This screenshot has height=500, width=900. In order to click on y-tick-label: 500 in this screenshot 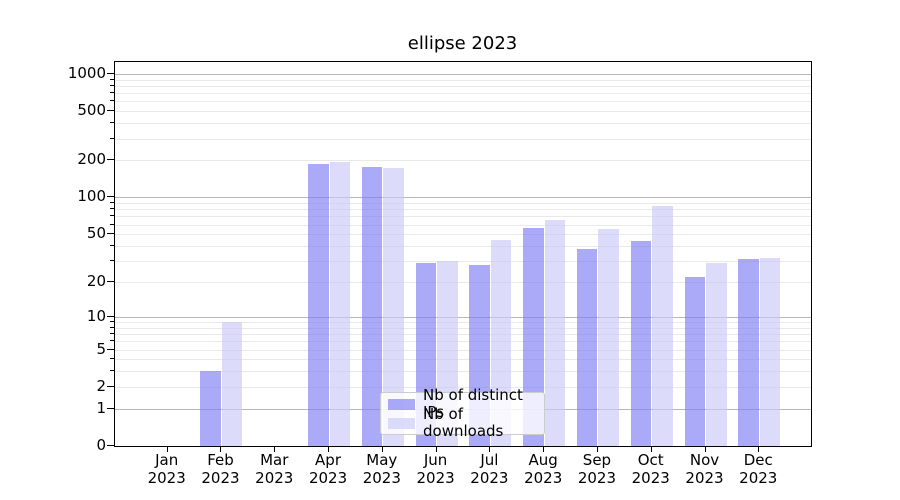, I will do `click(91, 110)`.